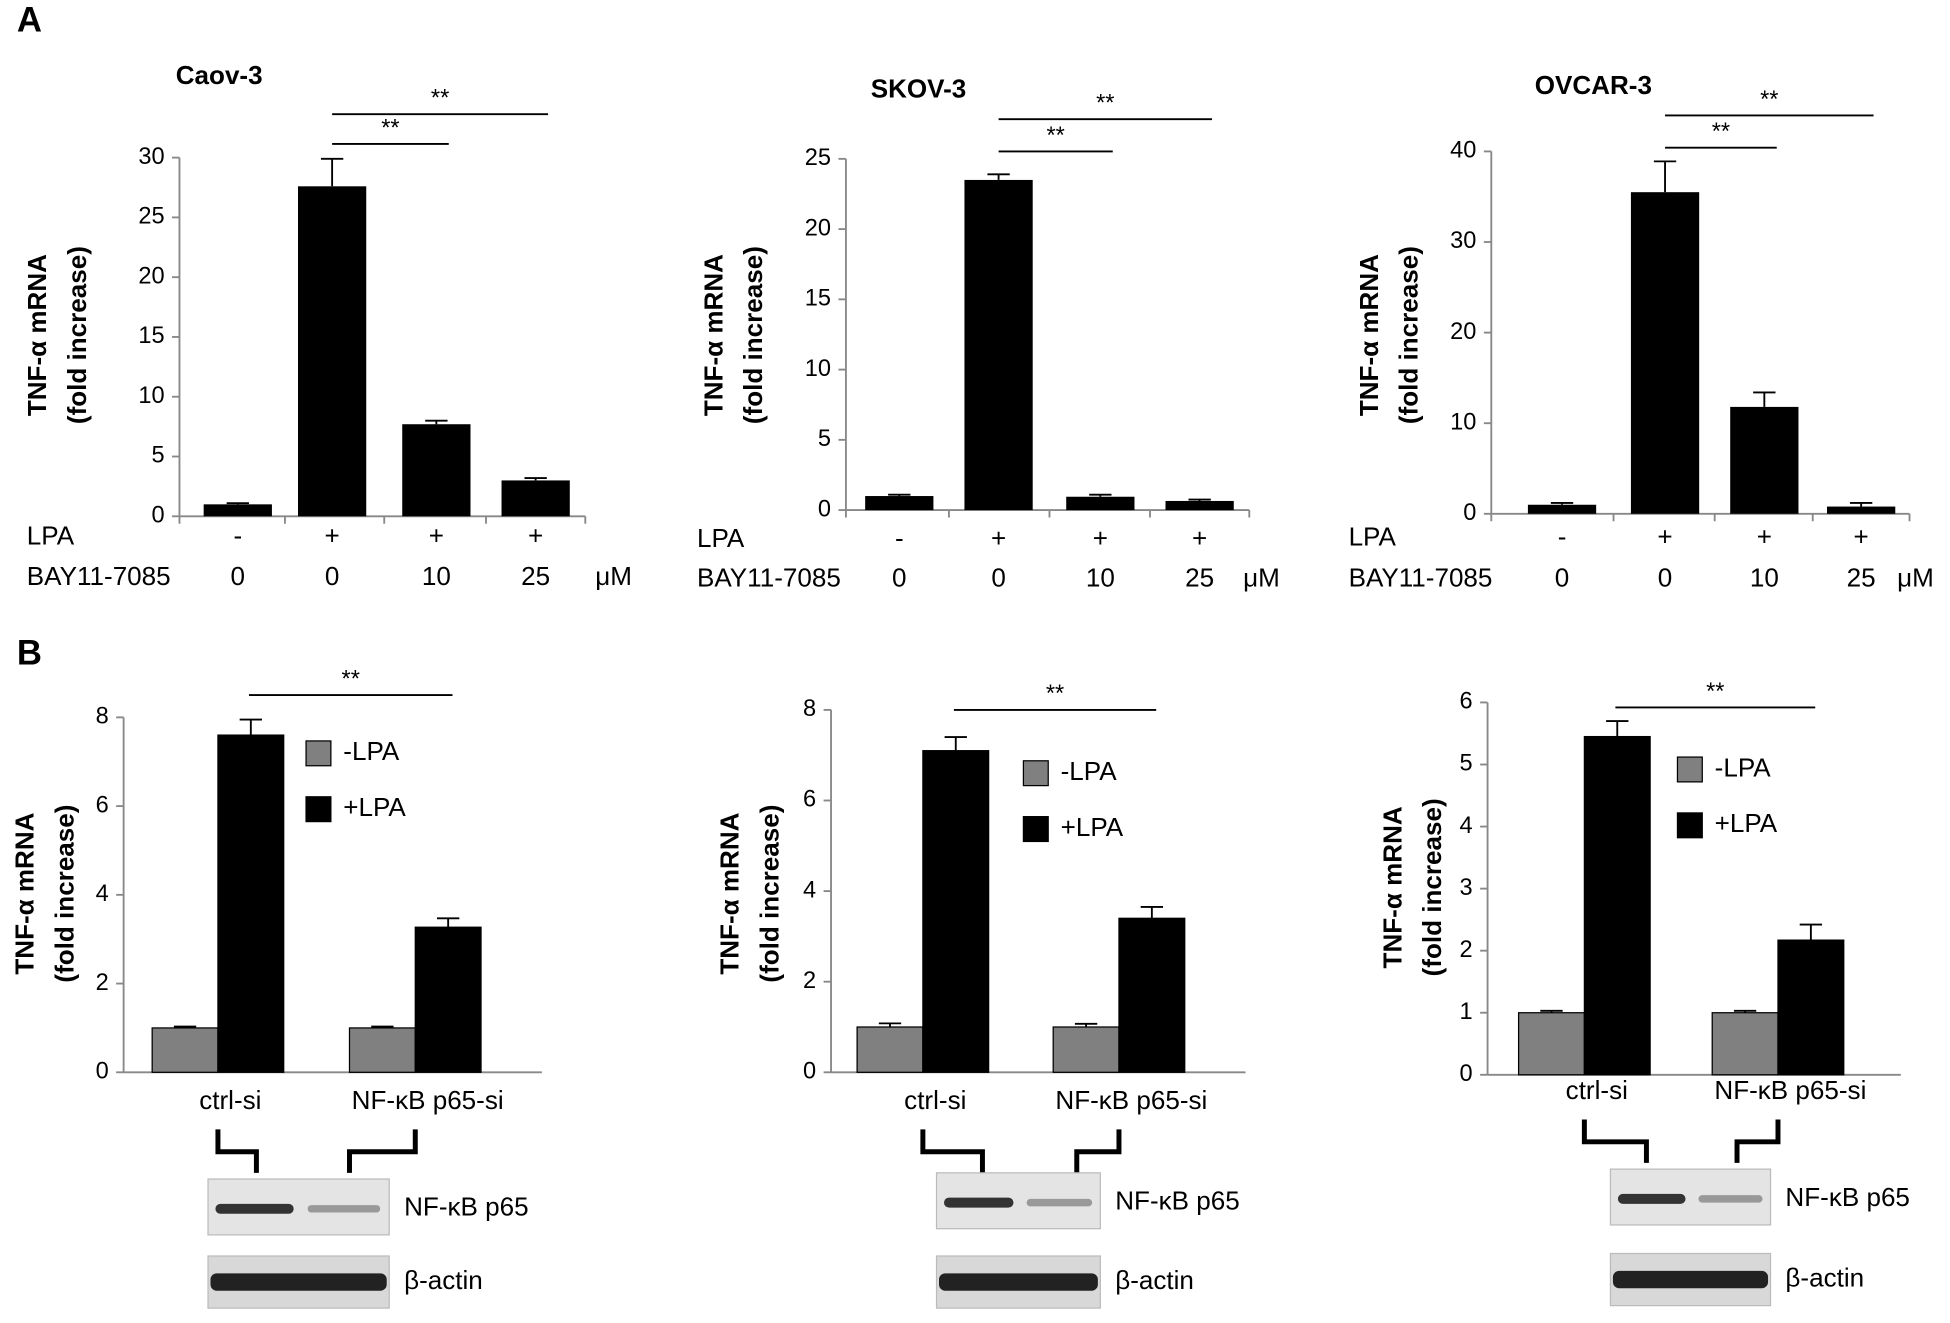 Image resolution: width=1950 pixels, height=1323 pixels. I want to click on legend-label: -LPA, so click(1089, 771).